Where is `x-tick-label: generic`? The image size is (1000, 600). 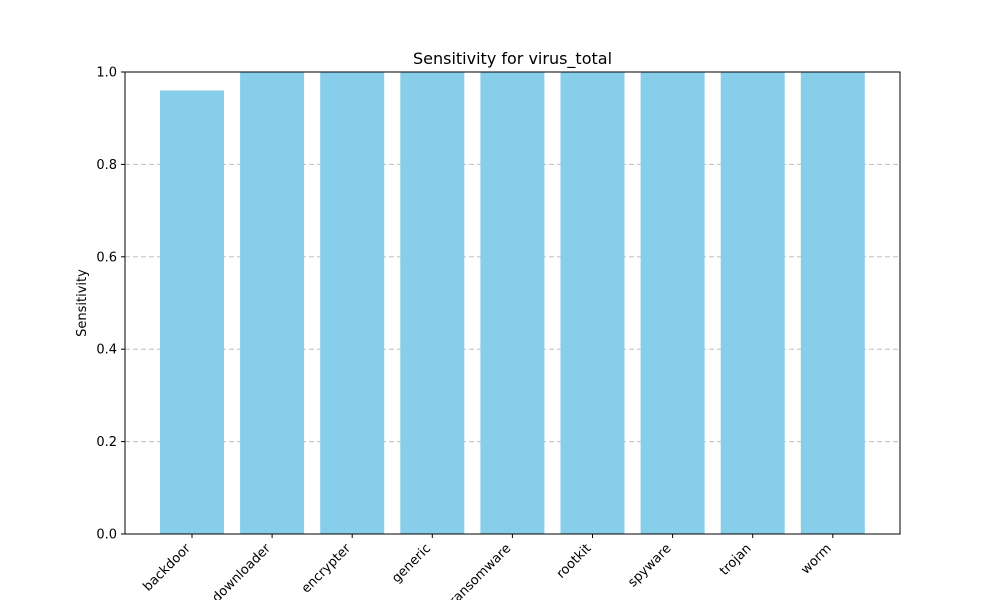 x-tick-label: generic is located at coordinates (411, 563).